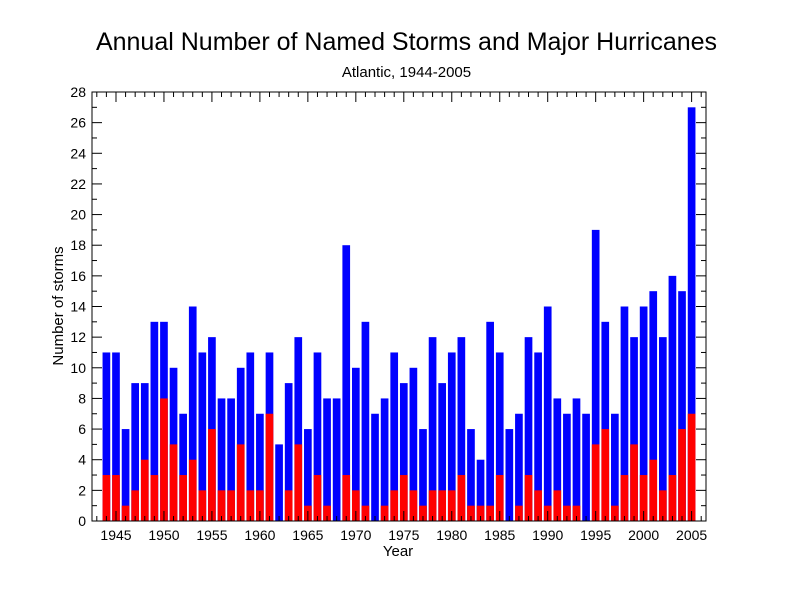 Image resolution: width=793 pixels, height=613 pixels. I want to click on major-hurricanes-bar-1991, so click(557, 505).